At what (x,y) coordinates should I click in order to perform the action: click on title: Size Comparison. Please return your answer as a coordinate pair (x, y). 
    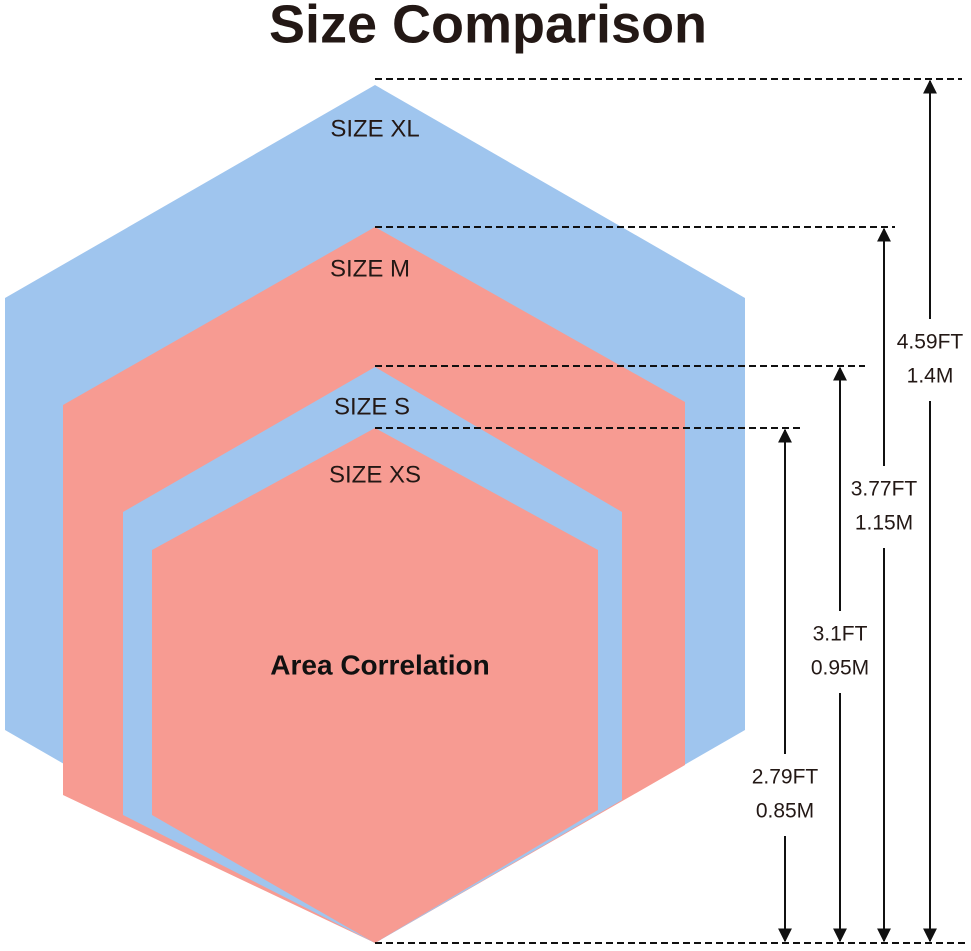
    Looking at the image, I should click on (488, 27).